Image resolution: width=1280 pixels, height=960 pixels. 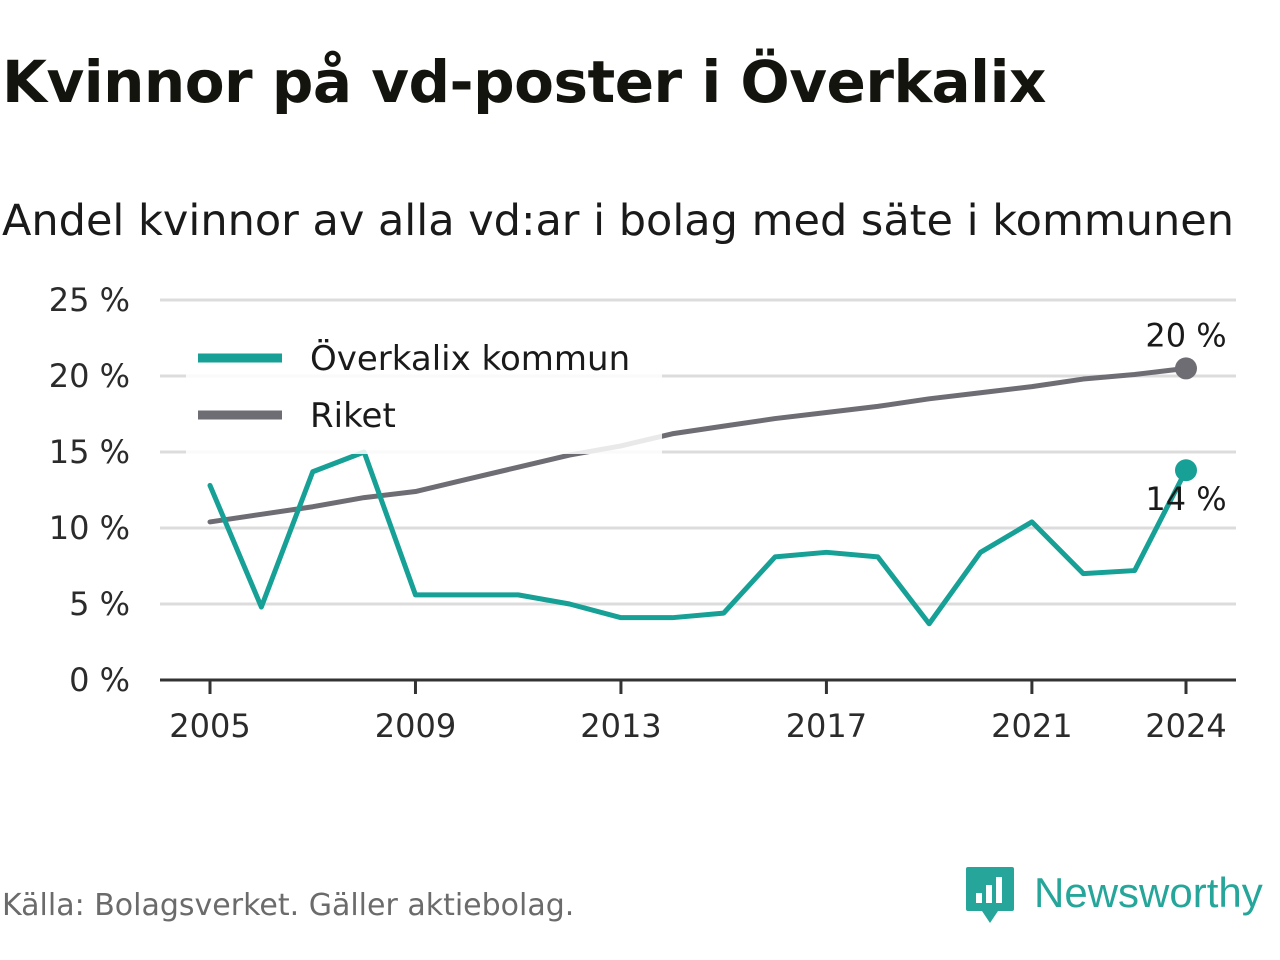 What do you see at coordinates (1031, 726) in the screenshot?
I see `x-tick-label: 2021` at bounding box center [1031, 726].